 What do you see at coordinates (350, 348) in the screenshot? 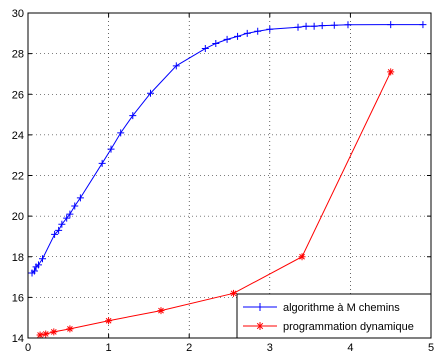
I see `x-tick-label: 4` at bounding box center [350, 348].